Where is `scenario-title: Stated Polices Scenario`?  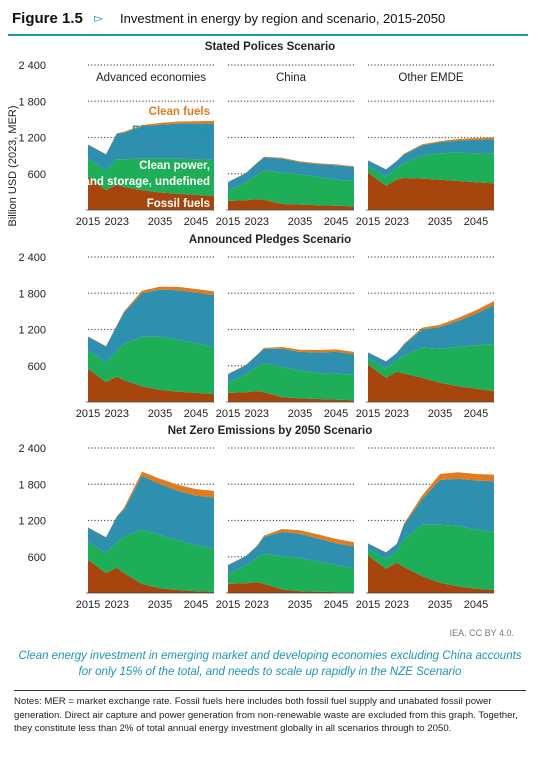 scenario-title: Stated Polices Scenario is located at coordinates (270, 47).